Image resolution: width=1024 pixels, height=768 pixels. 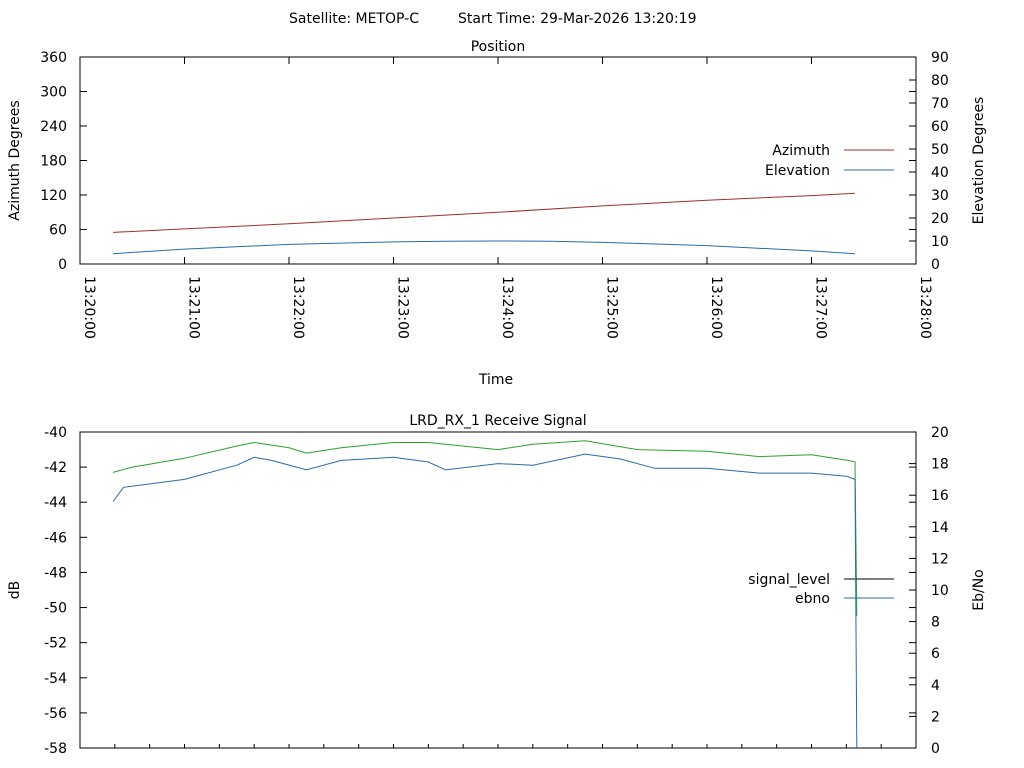 What do you see at coordinates (55, 609) in the screenshot?
I see `y-tick-label: -50` at bounding box center [55, 609].